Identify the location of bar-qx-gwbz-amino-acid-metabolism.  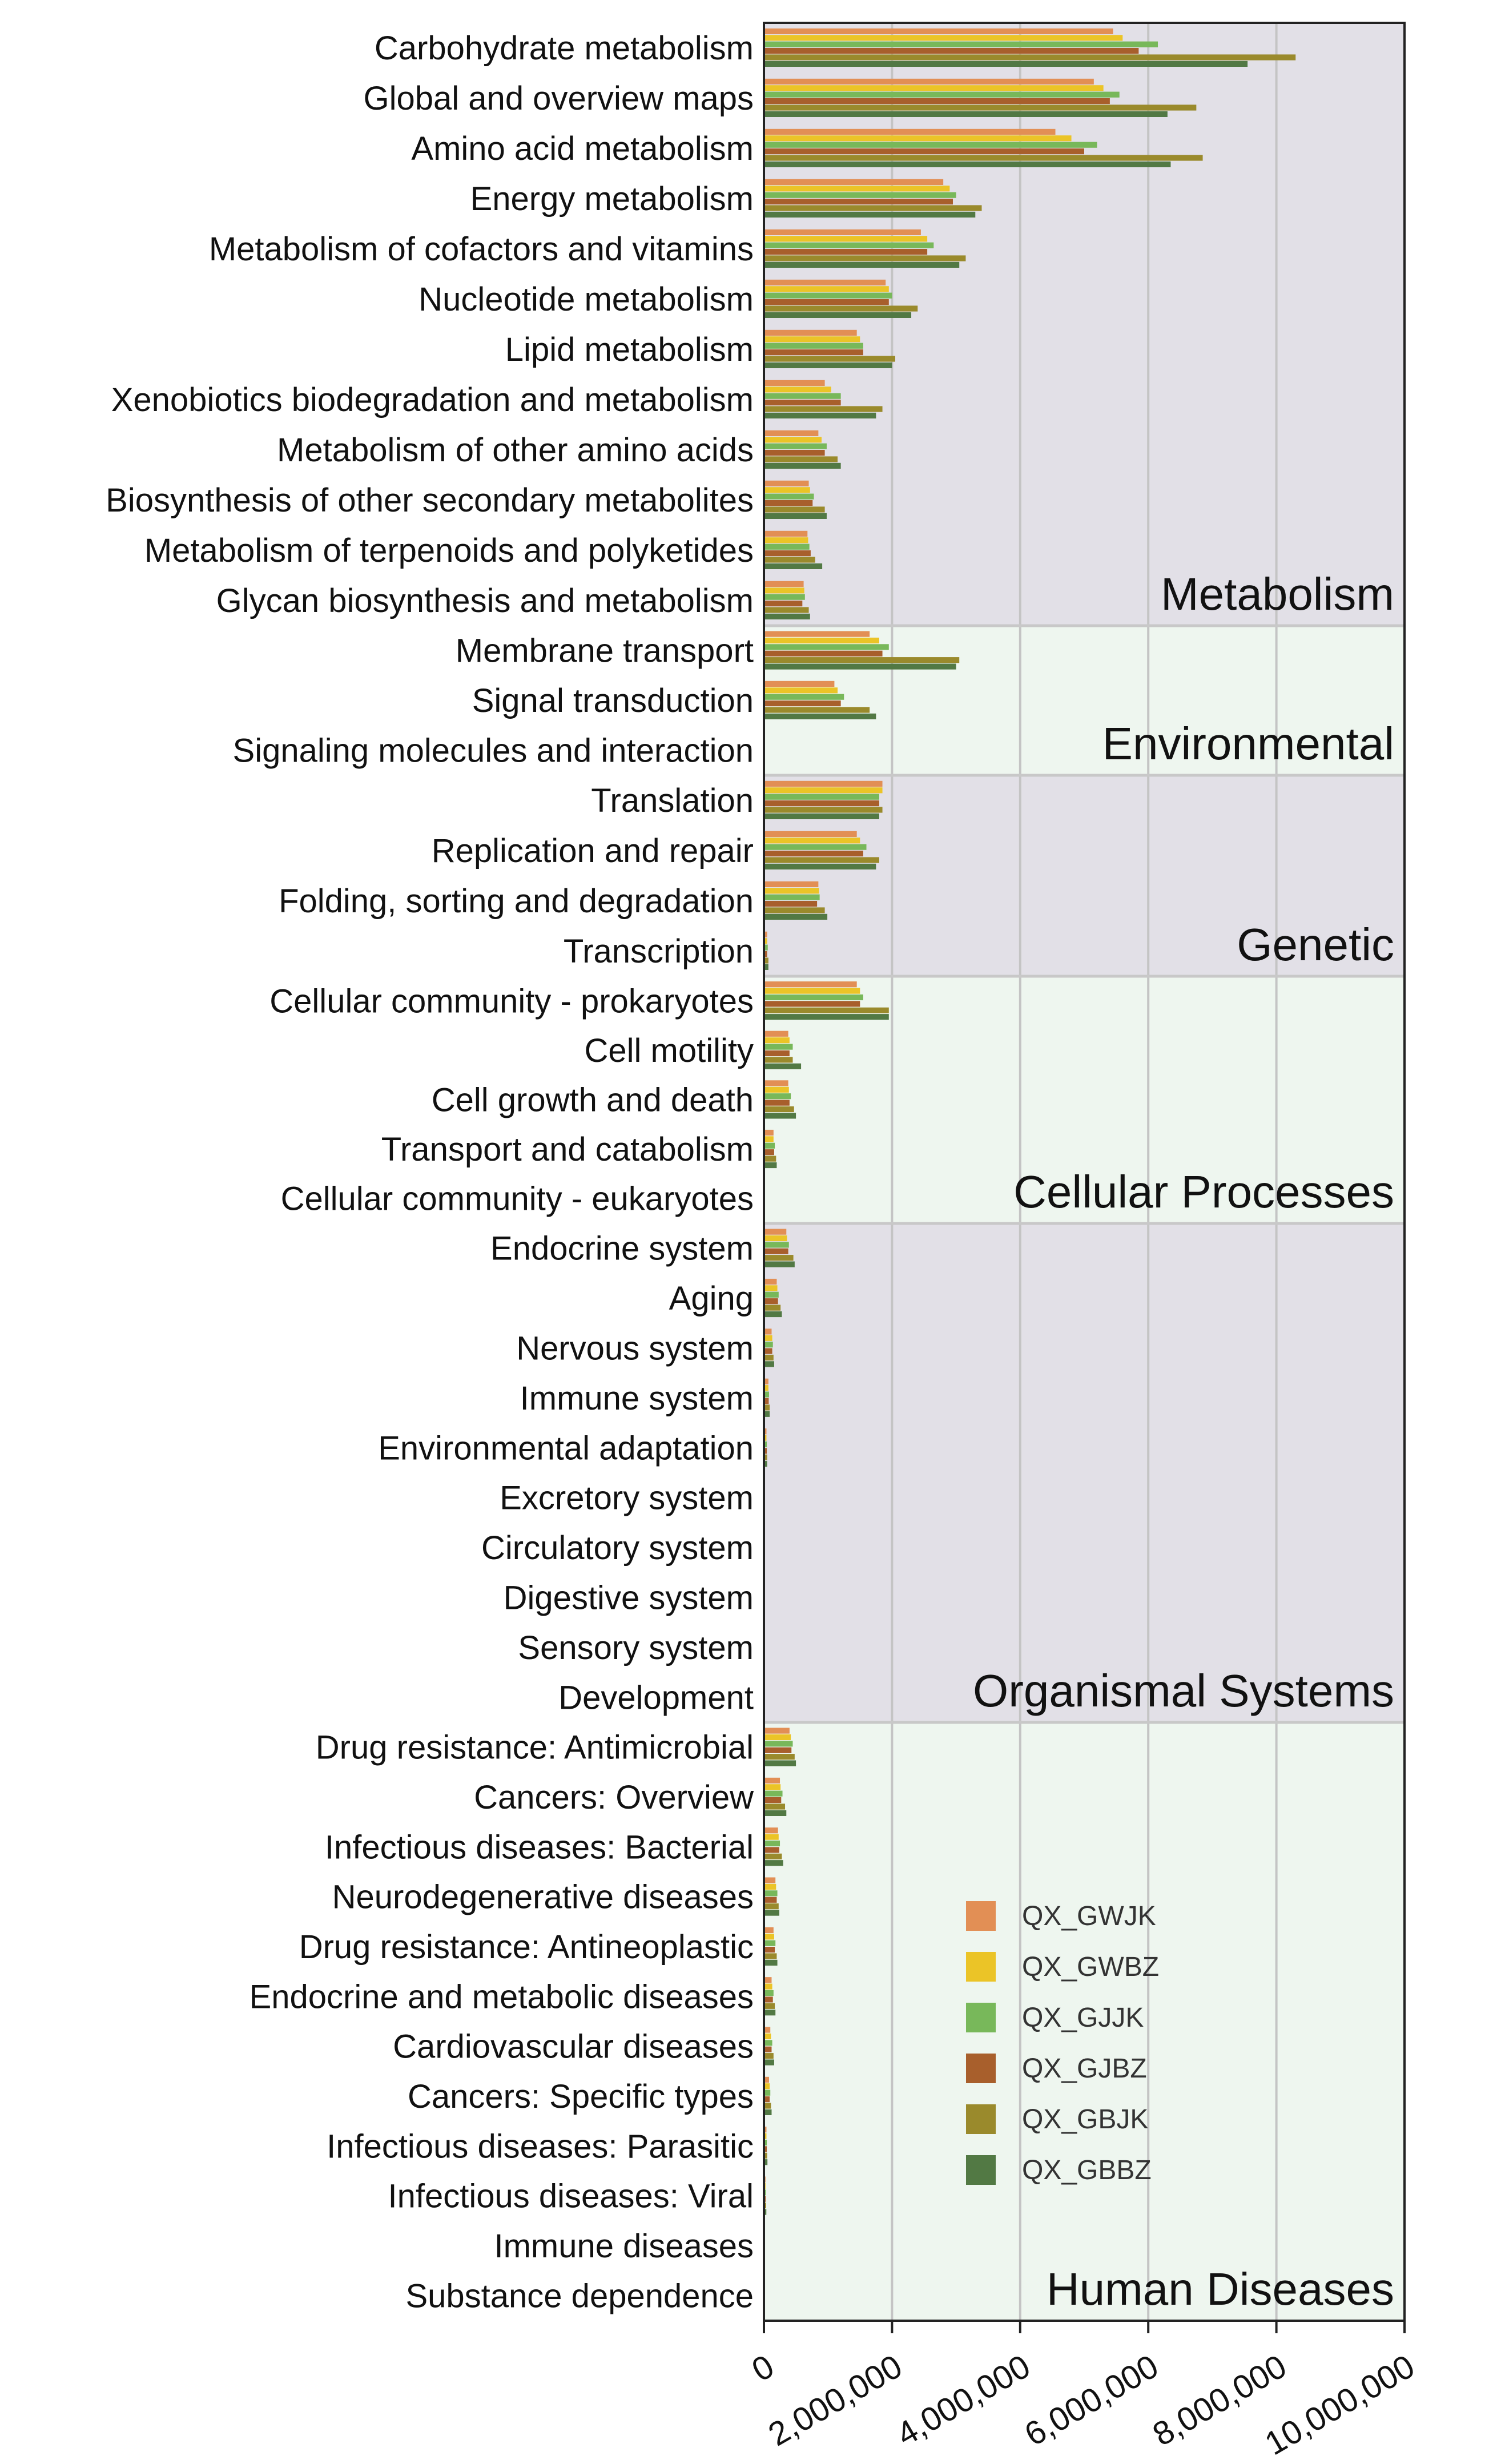
(918, 138).